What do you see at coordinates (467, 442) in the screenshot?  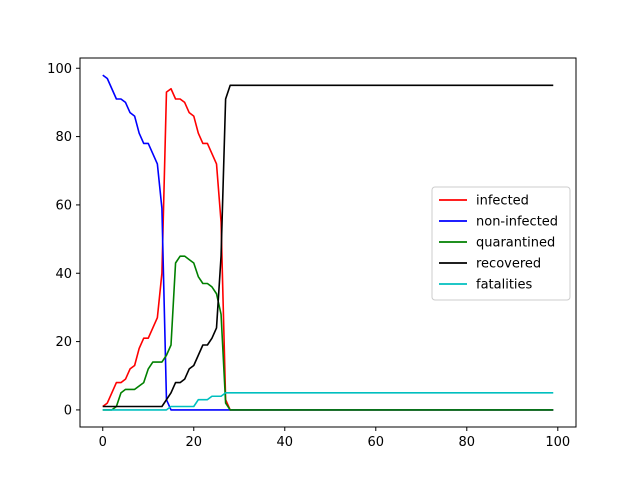 I see `x-tick-label: 80` at bounding box center [467, 442].